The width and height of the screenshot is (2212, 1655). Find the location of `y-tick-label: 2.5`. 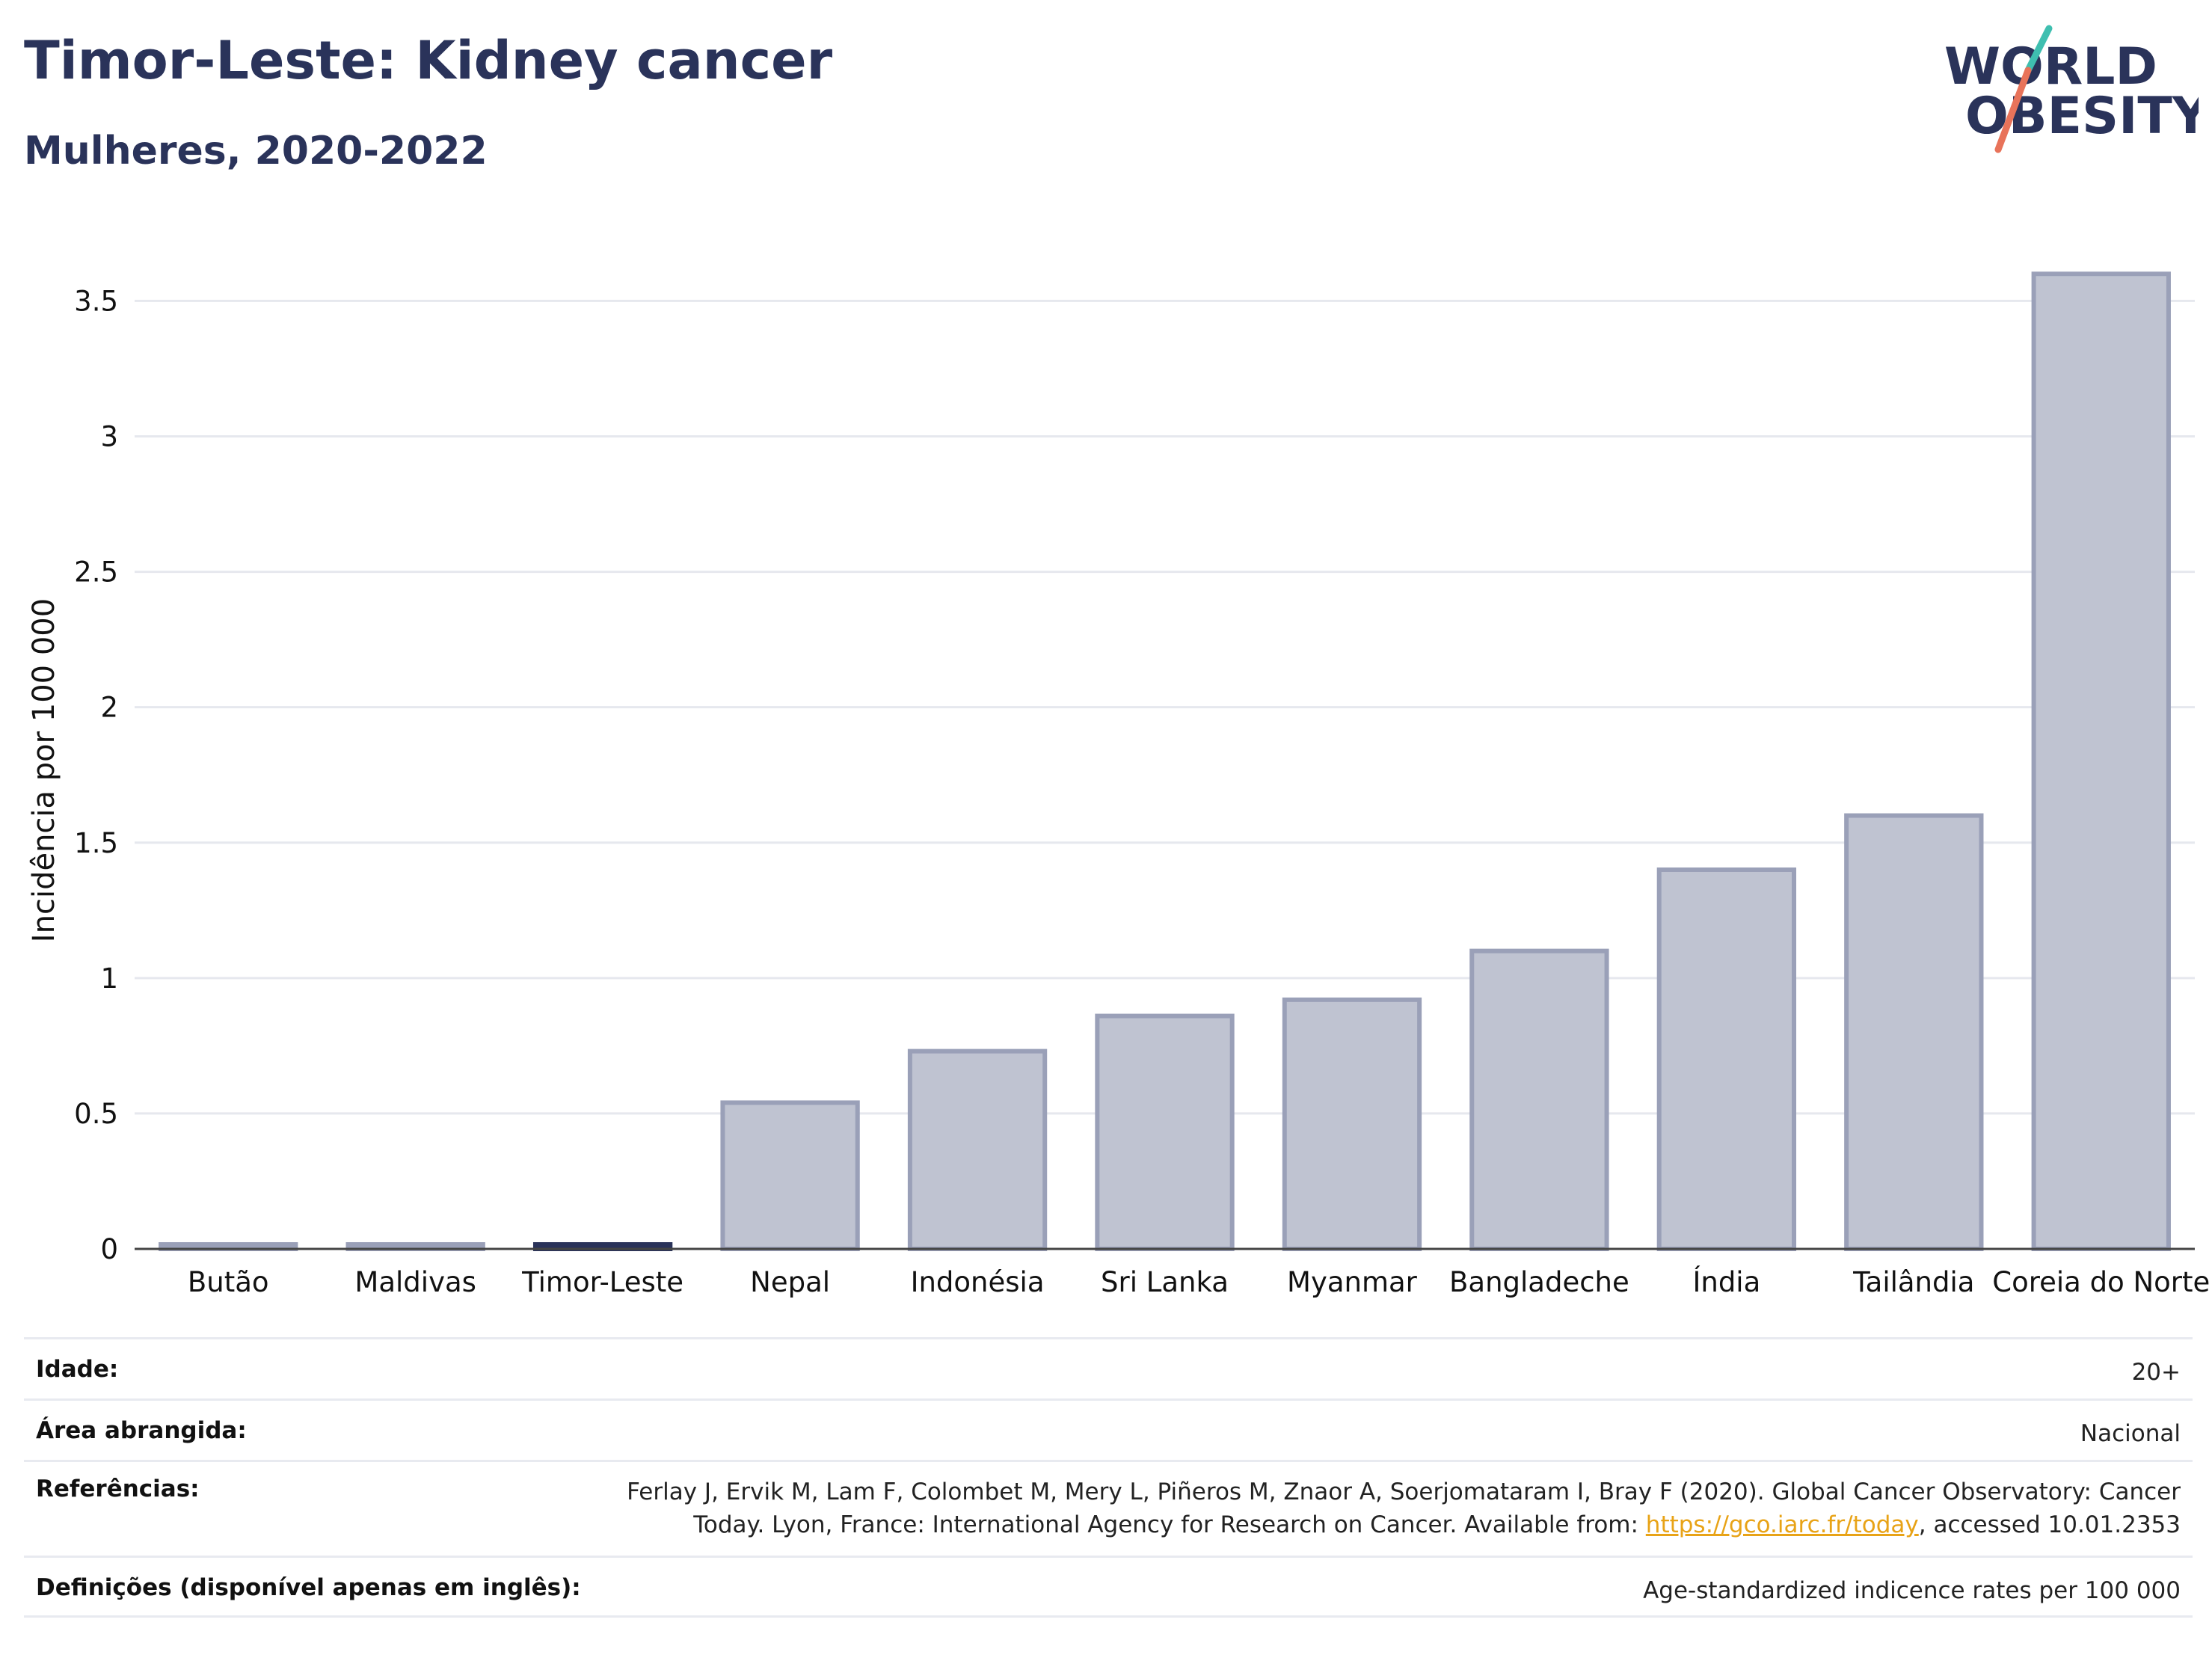

y-tick-label: 2.5 is located at coordinates (96, 572).